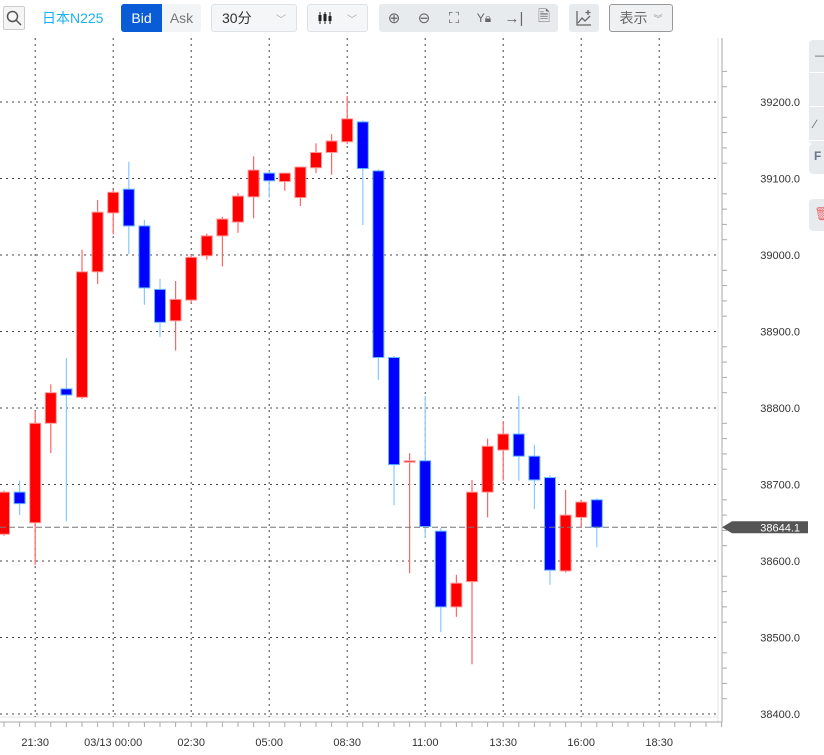 This screenshot has height=755, width=824. What do you see at coordinates (237, 18) in the screenshot?
I see `interval-value: 30分` at bounding box center [237, 18].